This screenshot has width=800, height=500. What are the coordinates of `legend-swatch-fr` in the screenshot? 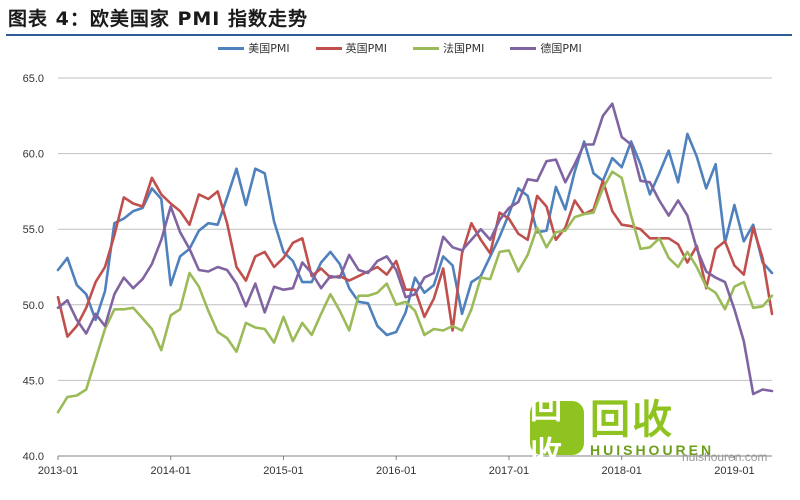 It's located at (426, 48).